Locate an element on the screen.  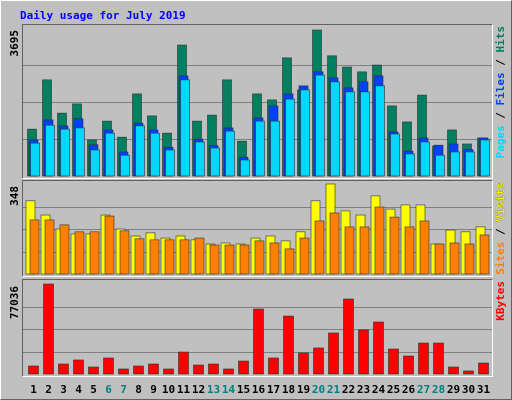
x-tick-label: 23 is located at coordinates (363, 389).